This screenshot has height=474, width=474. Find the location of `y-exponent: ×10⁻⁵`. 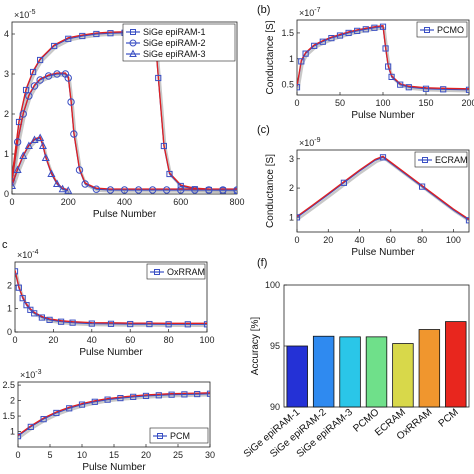

y-exponent: ×10⁻⁵ is located at coordinates (25, 14).